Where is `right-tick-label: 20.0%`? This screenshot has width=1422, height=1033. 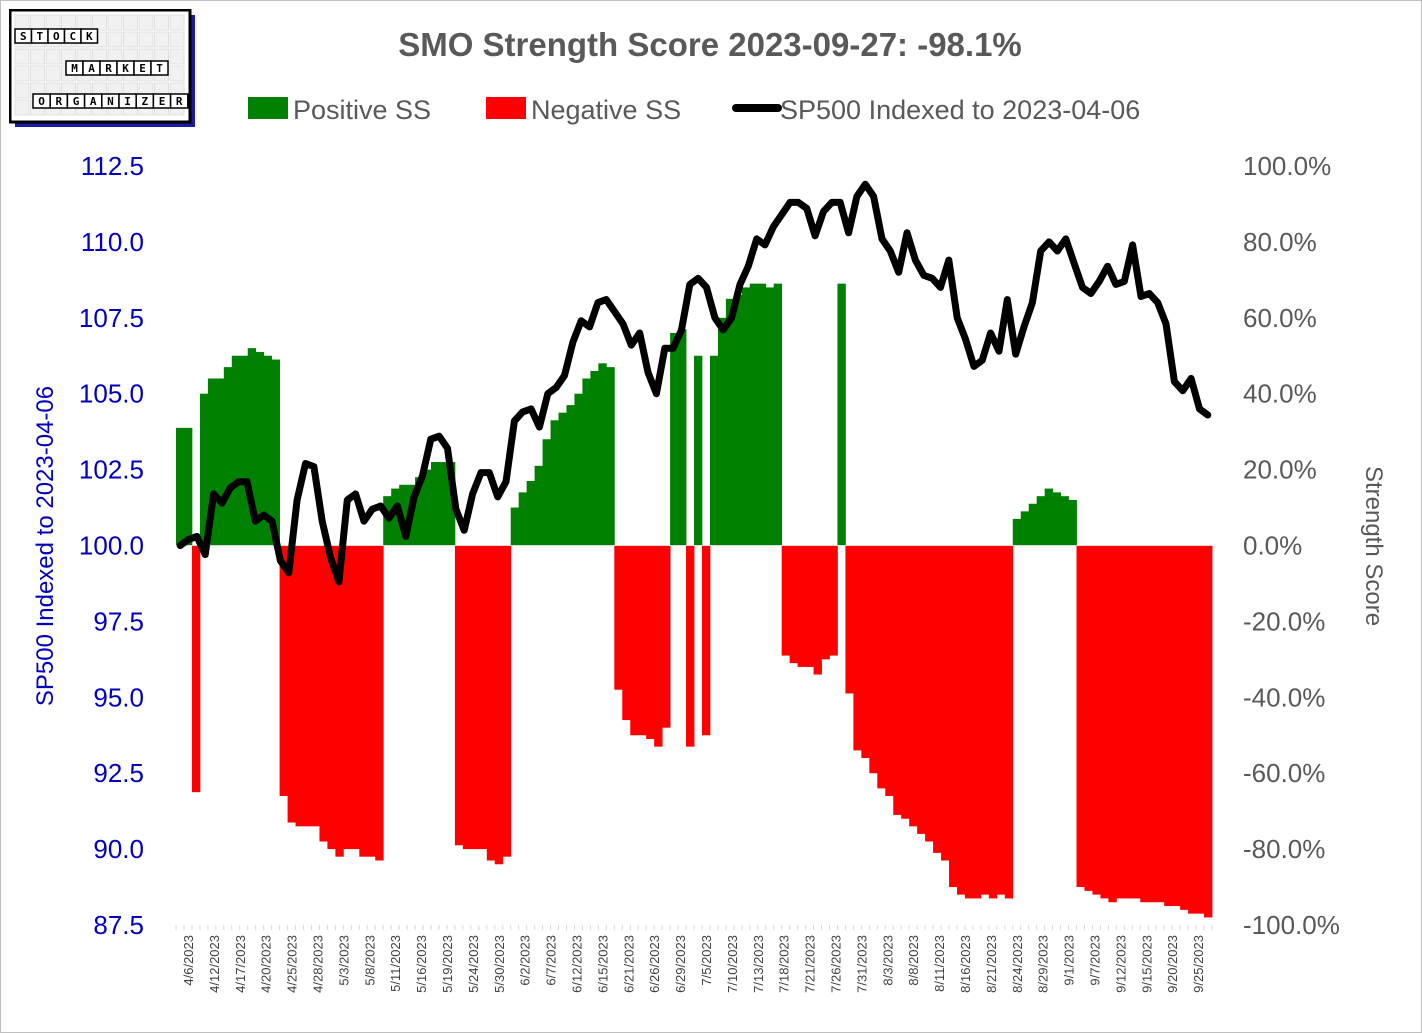 right-tick-label: 20.0% is located at coordinates (1280, 470).